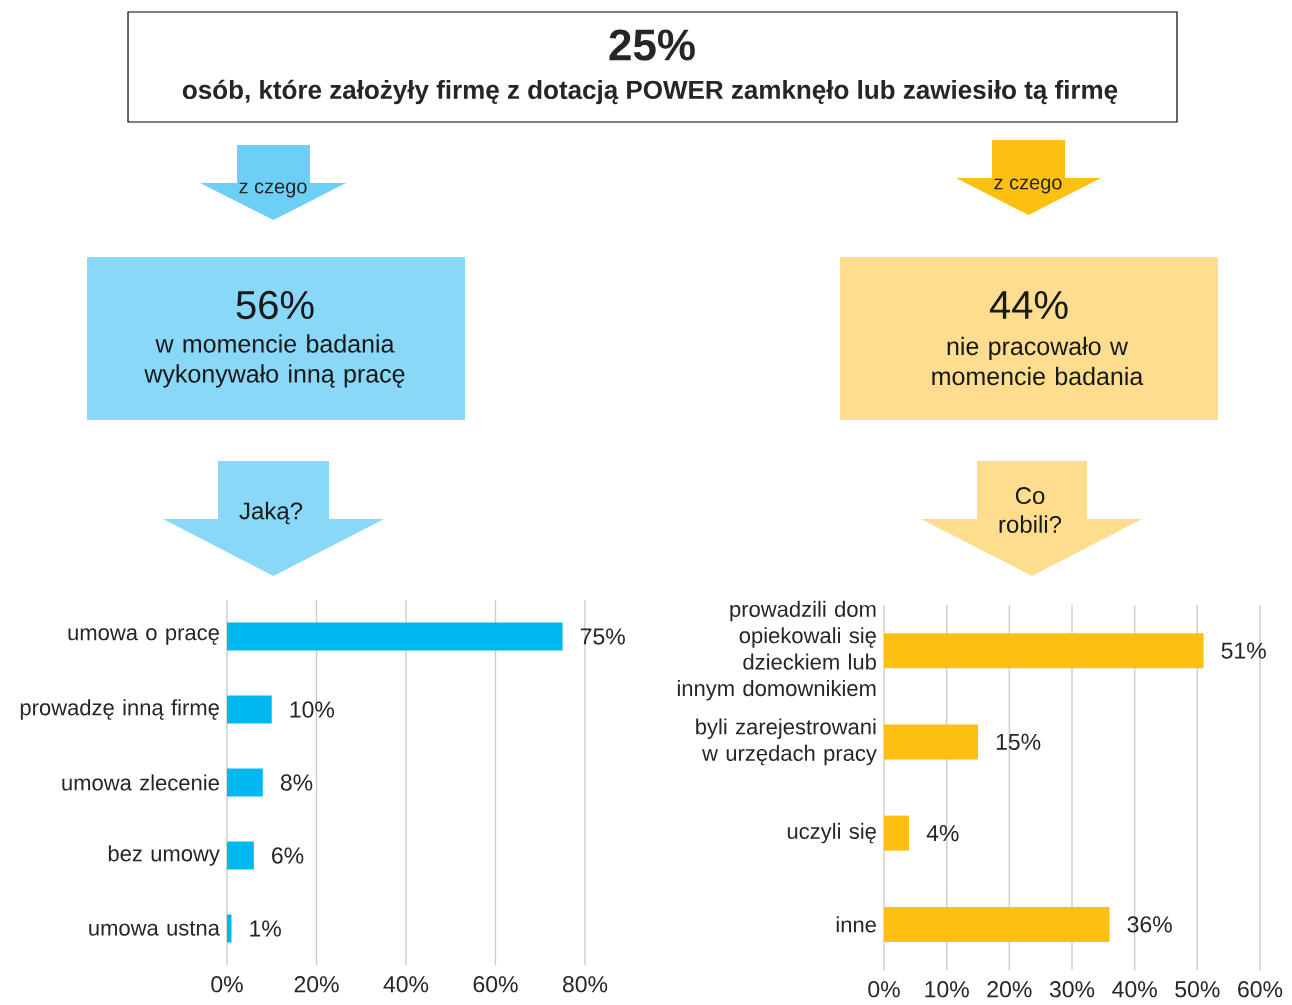 The image size is (1292, 1005). What do you see at coordinates (1243, 650) in the screenshot?
I see `data-label: 51%` at bounding box center [1243, 650].